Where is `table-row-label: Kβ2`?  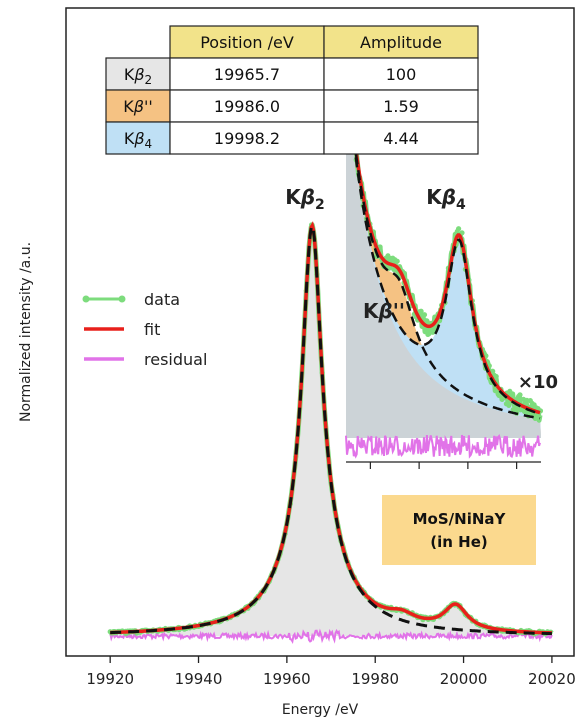 table-row-label: Kβ2 is located at coordinates (138, 76).